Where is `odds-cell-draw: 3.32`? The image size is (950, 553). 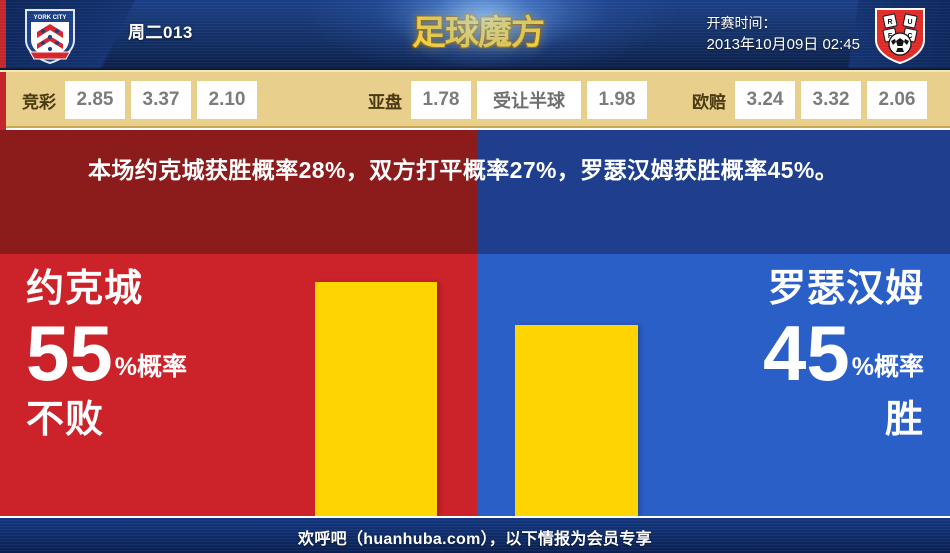
odds-cell-draw: 3.32 is located at coordinates (831, 100).